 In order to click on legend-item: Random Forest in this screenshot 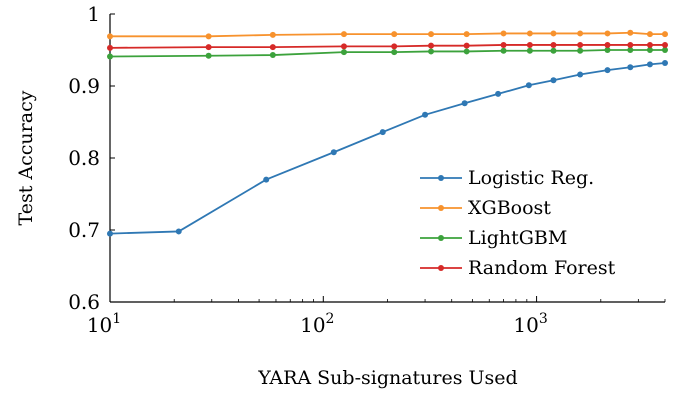, I will do `click(518, 268)`.